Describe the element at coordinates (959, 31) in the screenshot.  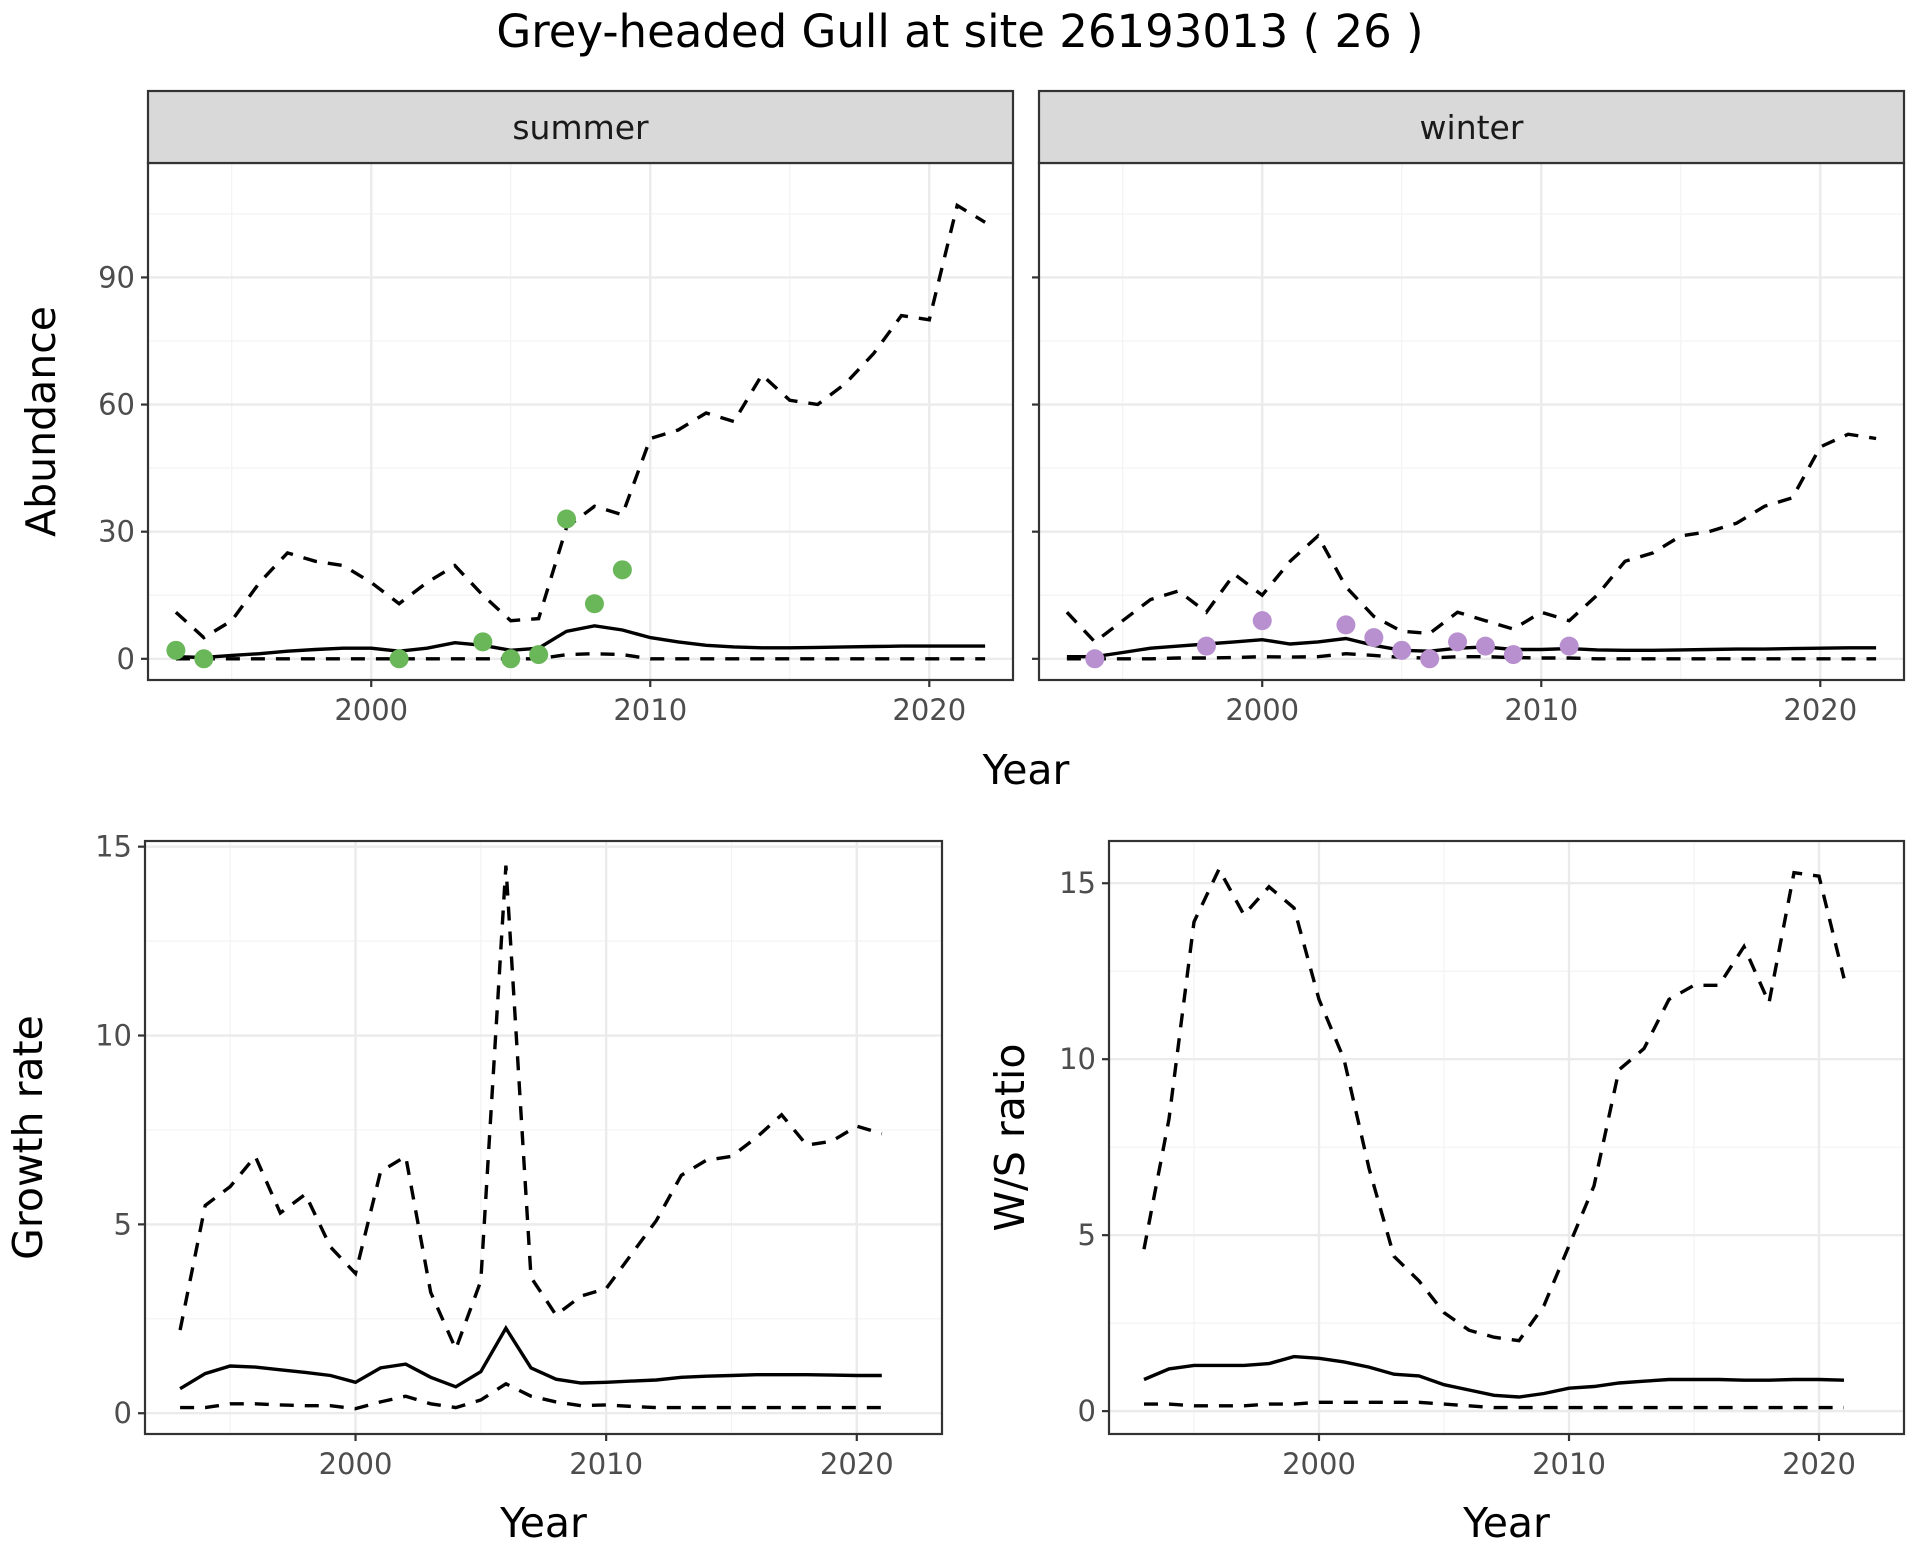
I see `chart-title: Grey-headed Gull at site 26193013 ( 26 )` at that location.